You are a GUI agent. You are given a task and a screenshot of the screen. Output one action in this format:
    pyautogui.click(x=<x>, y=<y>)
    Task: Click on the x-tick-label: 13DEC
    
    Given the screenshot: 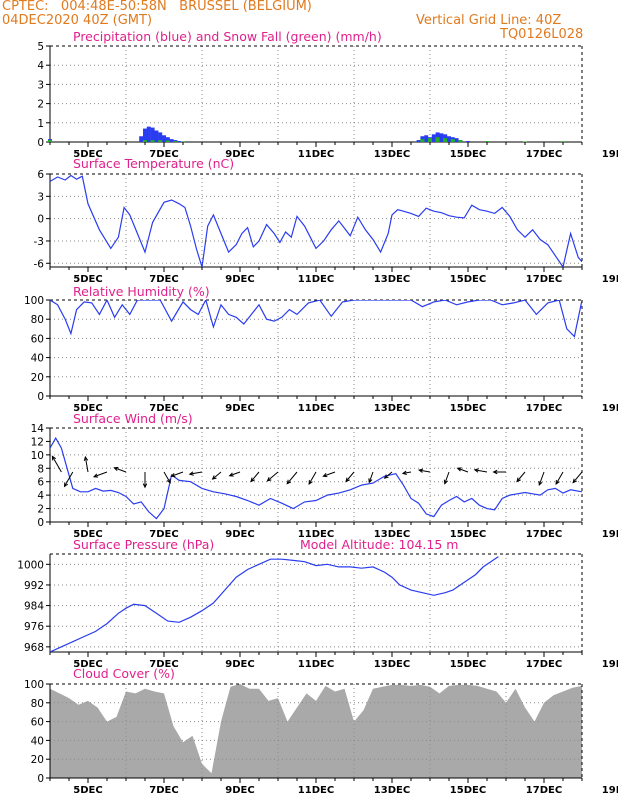 What is the action you would take?
    pyautogui.click(x=392, y=408)
    